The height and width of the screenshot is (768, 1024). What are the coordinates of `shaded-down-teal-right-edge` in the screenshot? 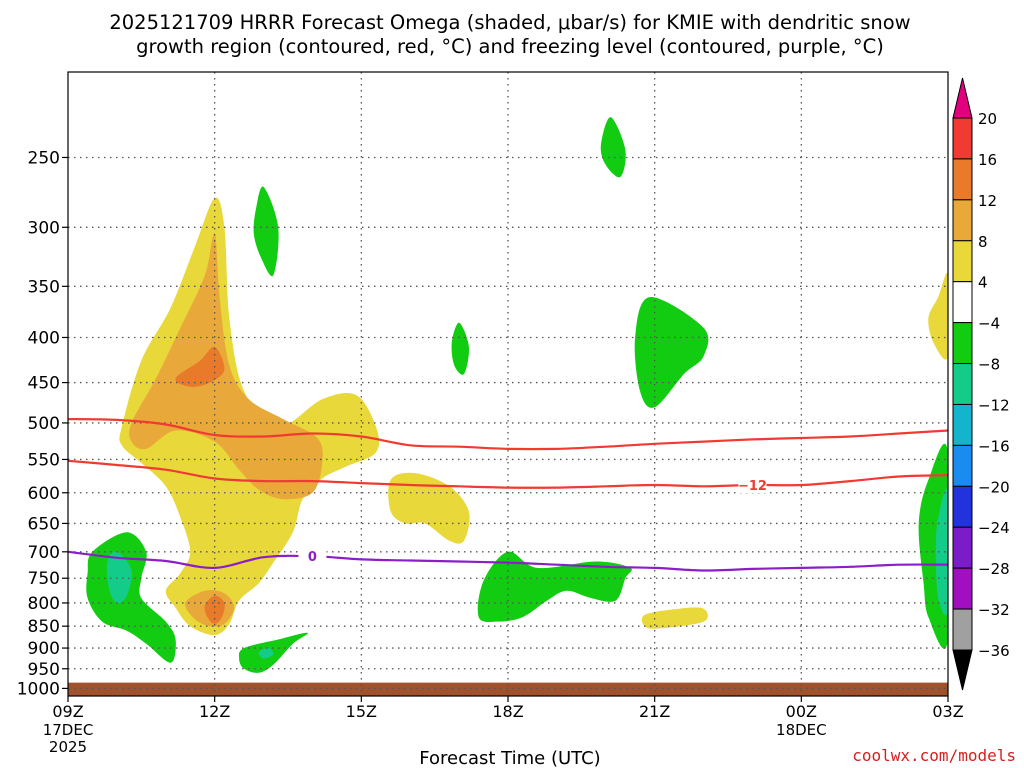 It's located at (941, 551).